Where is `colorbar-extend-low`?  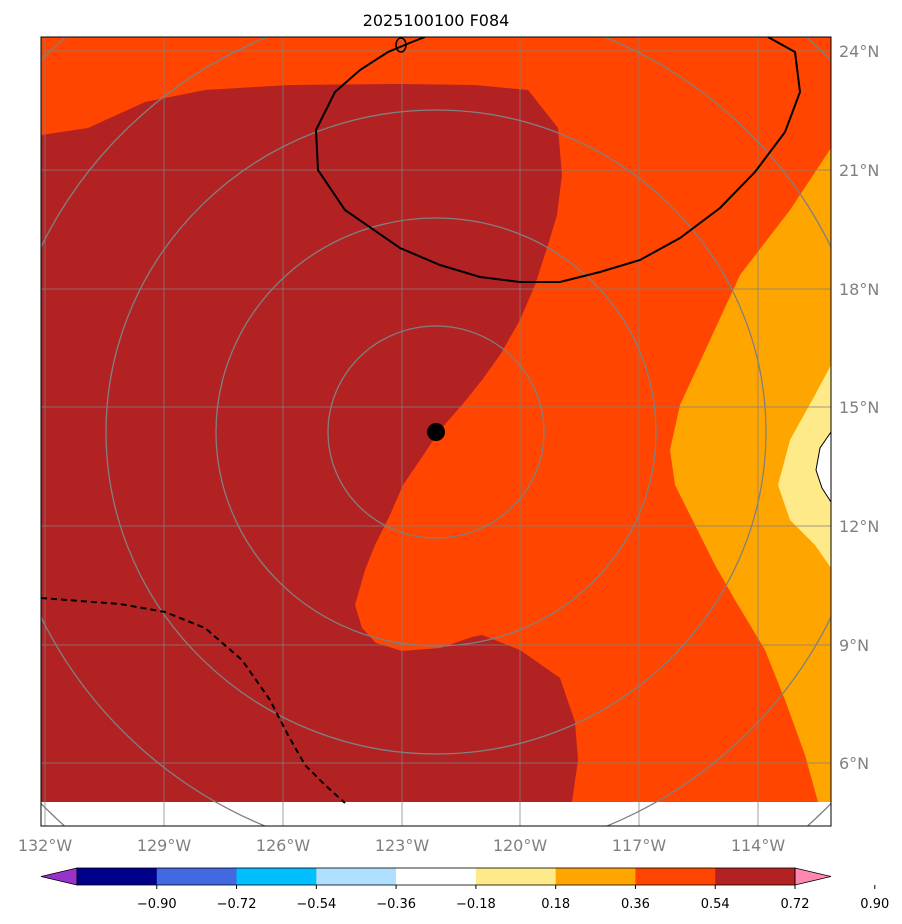 colorbar-extend-low is located at coordinates (59, 876).